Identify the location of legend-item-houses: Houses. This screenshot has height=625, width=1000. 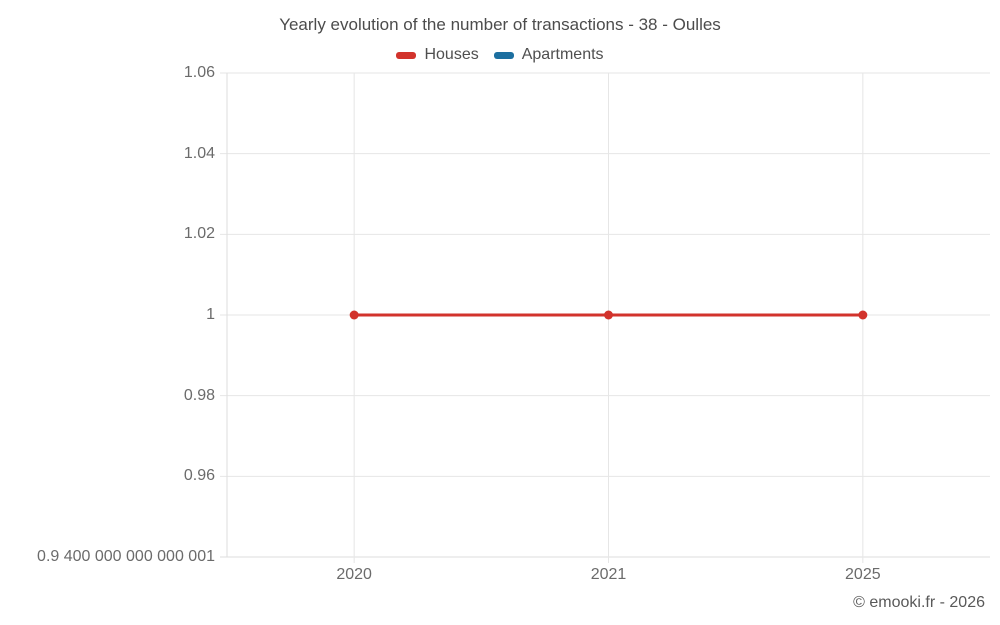
(437, 55).